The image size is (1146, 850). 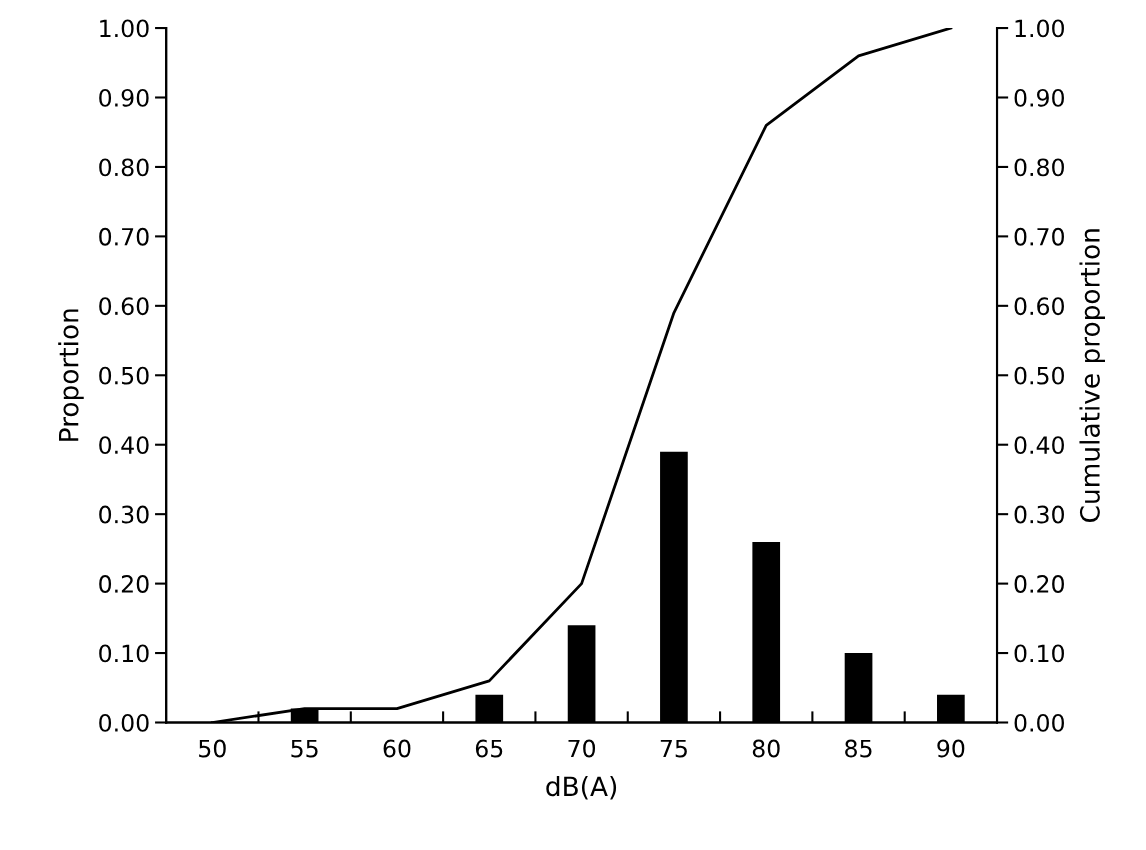 What do you see at coordinates (1039, 722) in the screenshot?
I see `y2-tick-label: 0.00` at bounding box center [1039, 722].